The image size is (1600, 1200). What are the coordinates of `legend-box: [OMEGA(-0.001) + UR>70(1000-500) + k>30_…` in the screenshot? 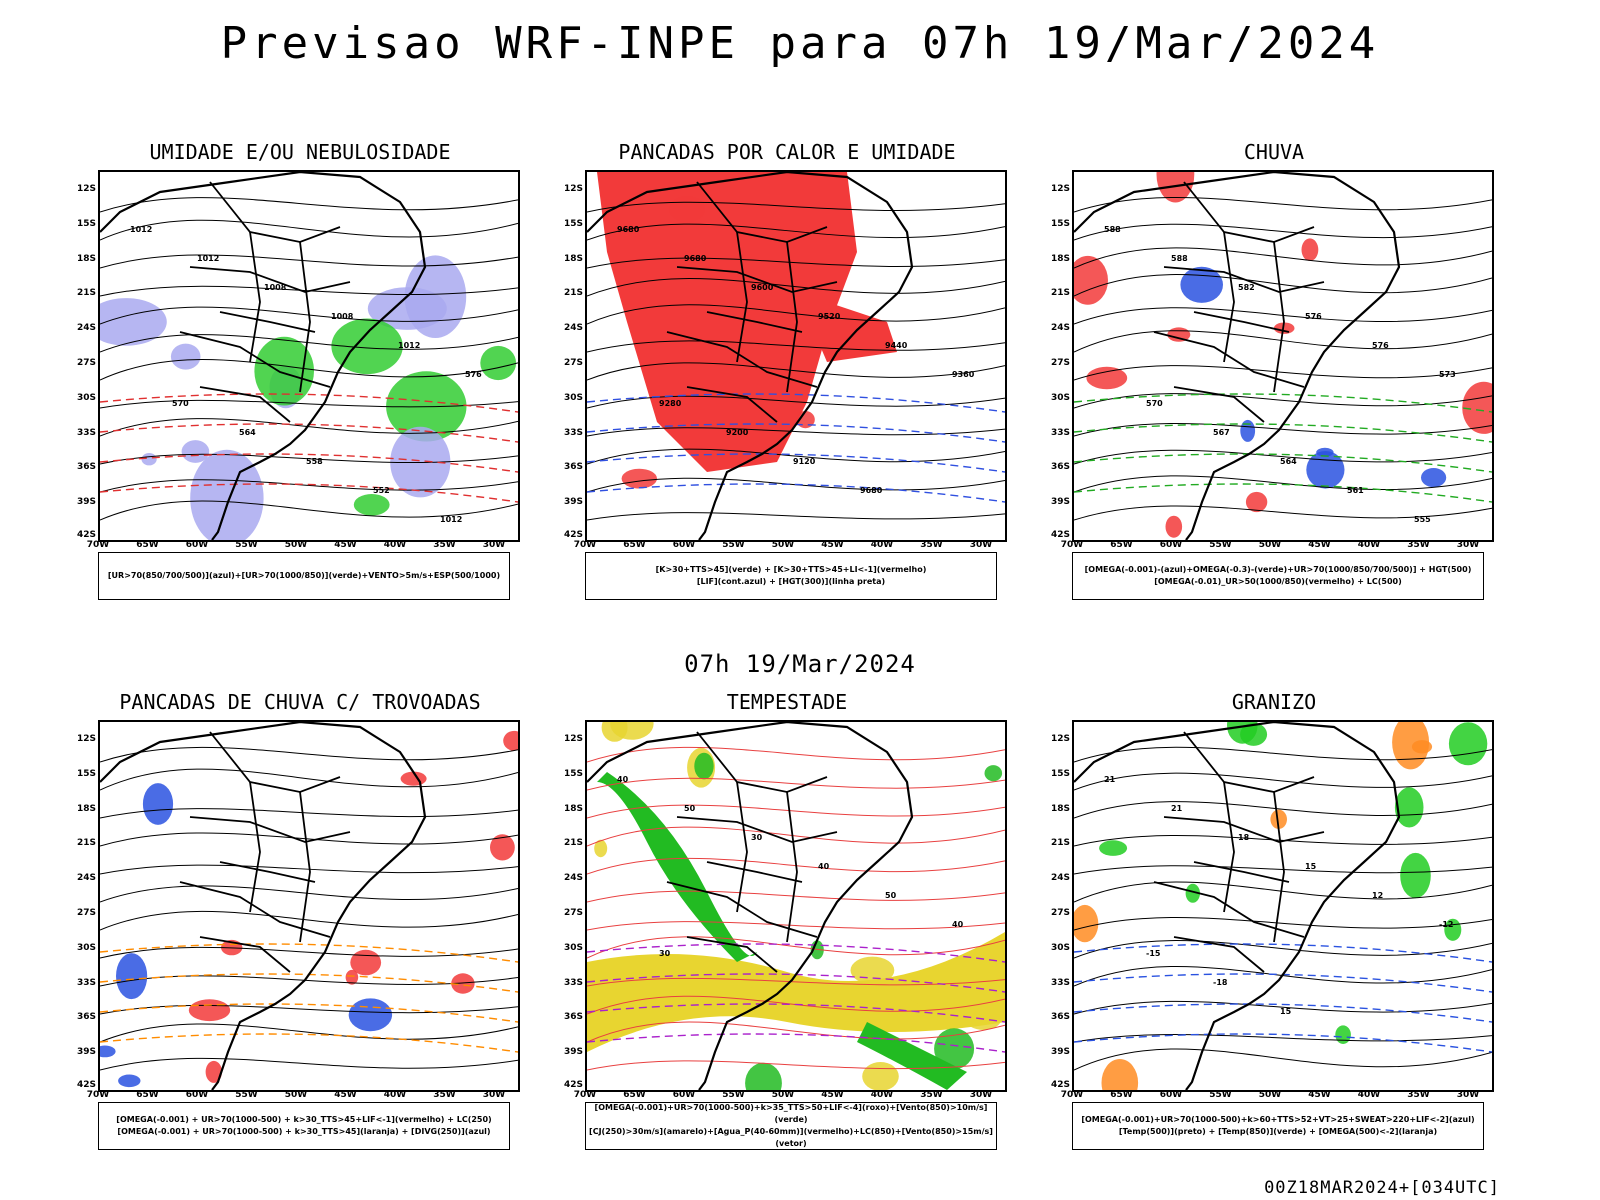 It's located at (304, 1126).